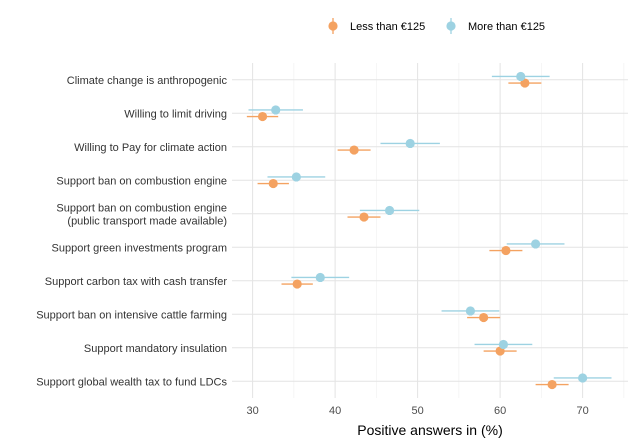  What do you see at coordinates (141, 181) in the screenshot?
I see `category-label: Support ban on combustion engine` at bounding box center [141, 181].